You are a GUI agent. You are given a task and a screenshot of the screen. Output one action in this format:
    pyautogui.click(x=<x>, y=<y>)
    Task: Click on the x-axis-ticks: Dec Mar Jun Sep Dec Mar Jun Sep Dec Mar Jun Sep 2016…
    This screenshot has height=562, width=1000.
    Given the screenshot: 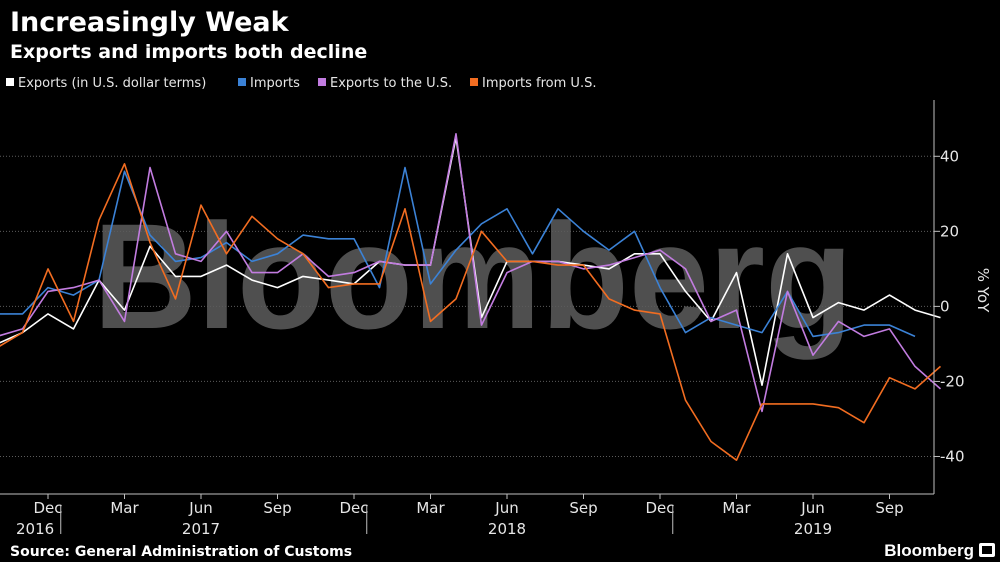 What is the action you would take?
    pyautogui.click(x=460, y=516)
    